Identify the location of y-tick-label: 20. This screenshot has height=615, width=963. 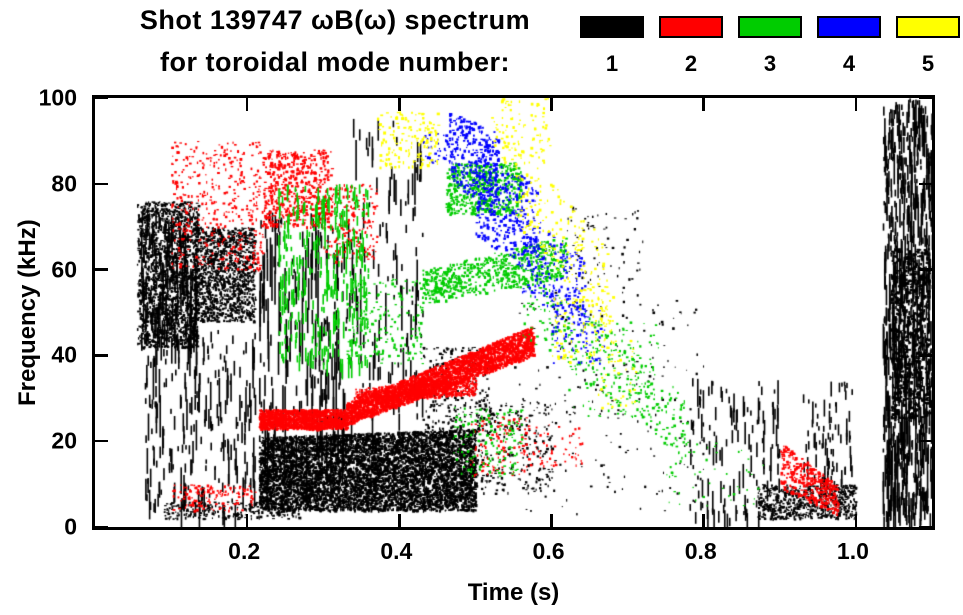
(64, 440).